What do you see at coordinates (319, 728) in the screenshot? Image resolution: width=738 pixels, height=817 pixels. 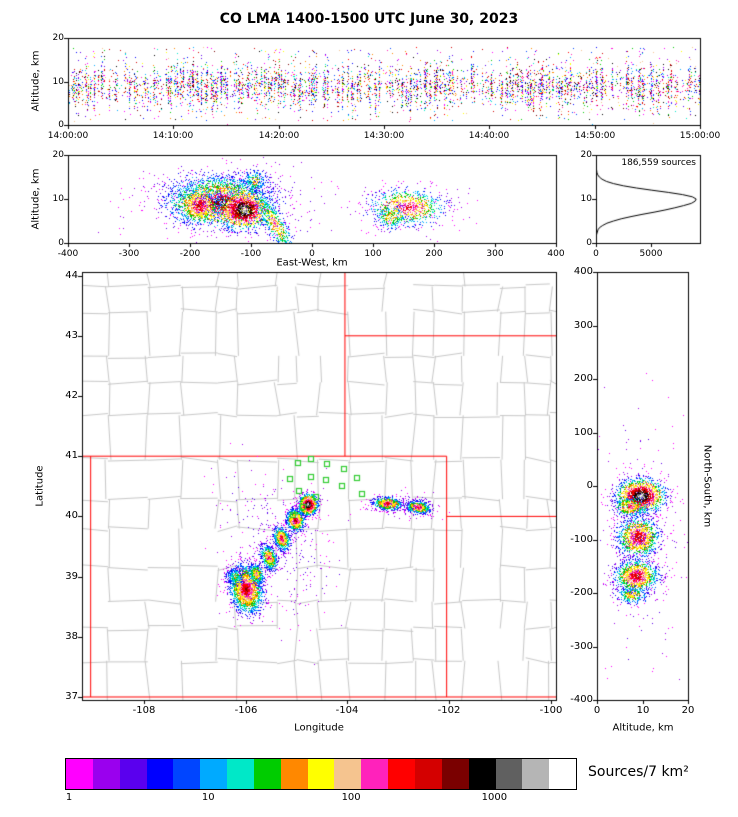 I see `map-xlabel: Longitude` at bounding box center [319, 728].